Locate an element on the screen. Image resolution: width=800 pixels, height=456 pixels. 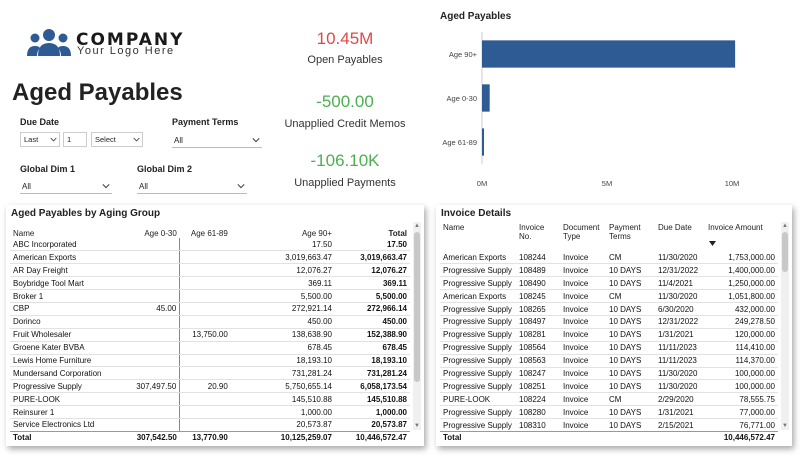
kpi-unapplied-credit-memos-label: Unapplied Credit Memos is located at coordinates (345, 124).